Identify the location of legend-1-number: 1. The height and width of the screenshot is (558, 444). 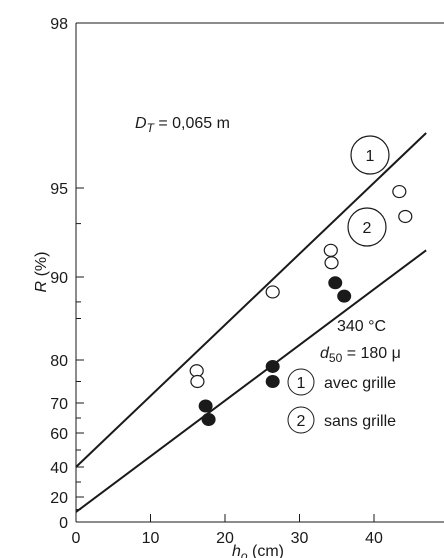
(301, 383).